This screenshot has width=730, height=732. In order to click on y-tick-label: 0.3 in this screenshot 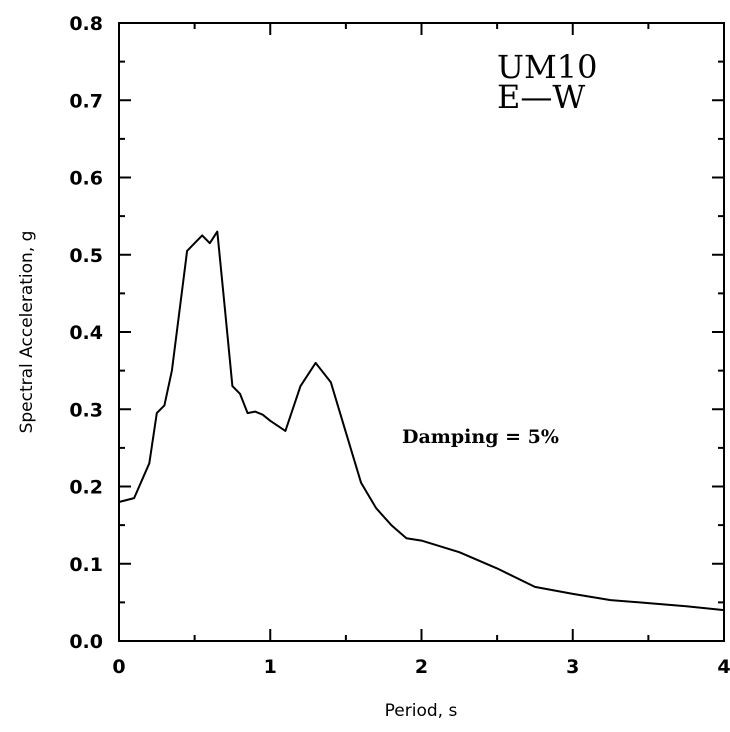, I will do `click(86, 410)`.